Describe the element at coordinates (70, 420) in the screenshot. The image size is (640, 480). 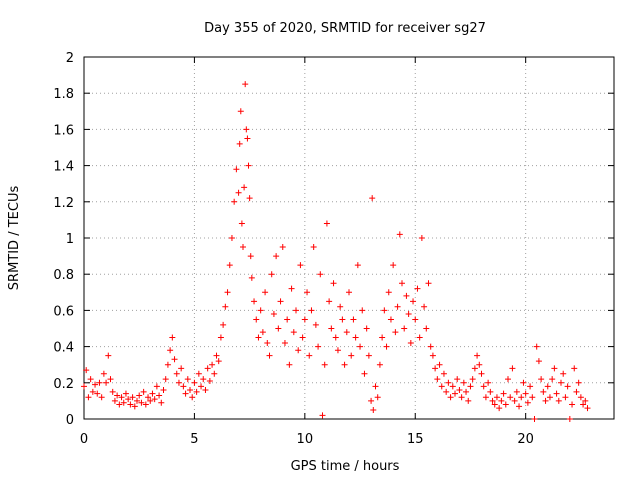
I see `y-tick-label: 0` at that location.